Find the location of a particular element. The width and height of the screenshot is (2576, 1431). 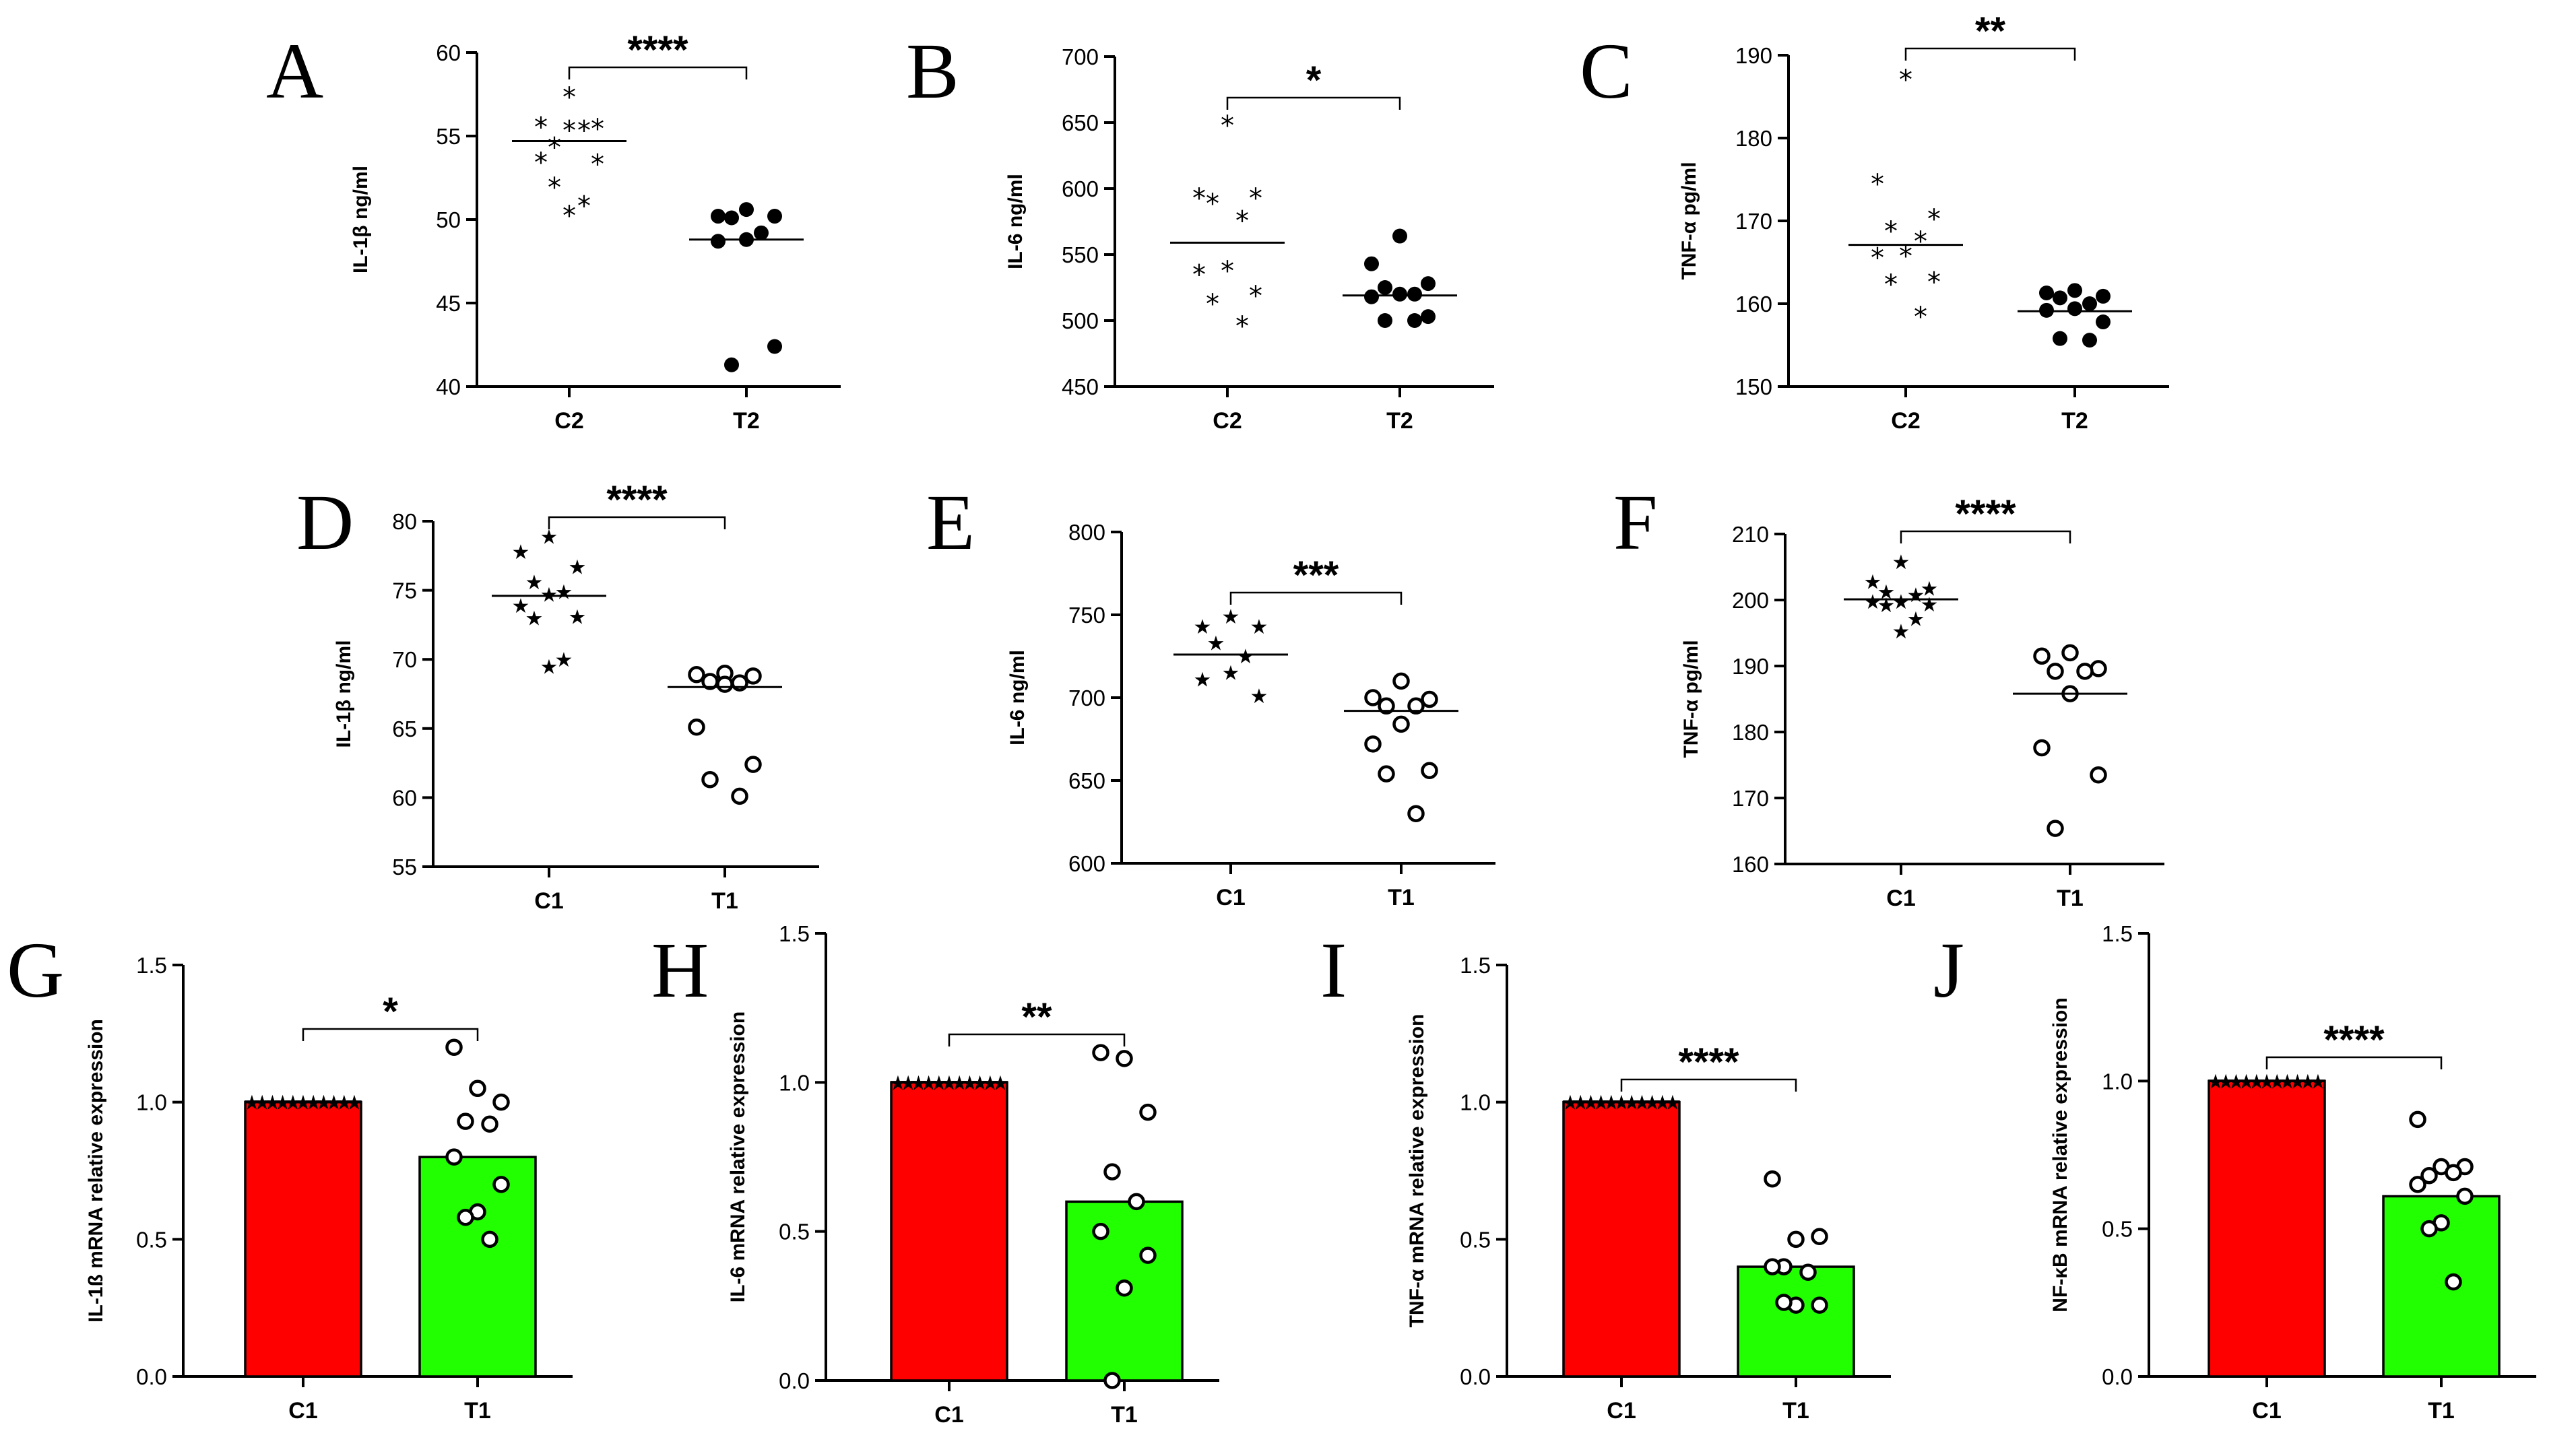

y-tick-label: 550 is located at coordinates (1080, 254).